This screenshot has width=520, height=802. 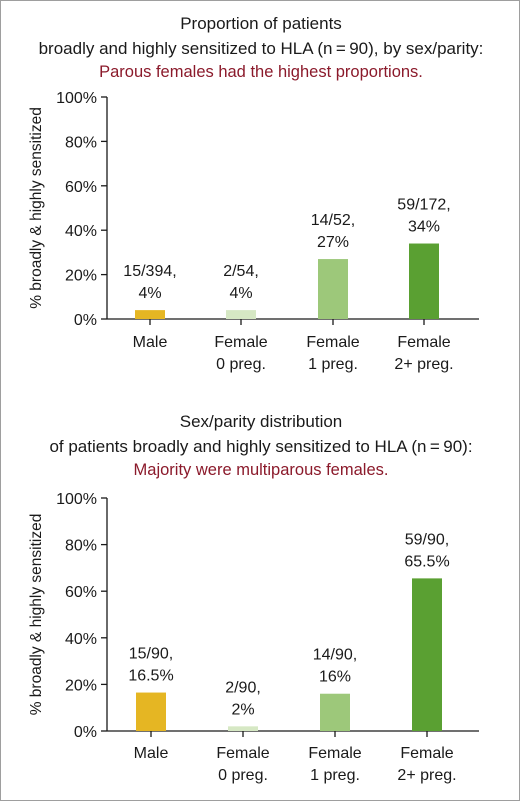 What do you see at coordinates (423, 364) in the screenshot?
I see `chart1-category-label-4-line-2: 2+ preg.` at bounding box center [423, 364].